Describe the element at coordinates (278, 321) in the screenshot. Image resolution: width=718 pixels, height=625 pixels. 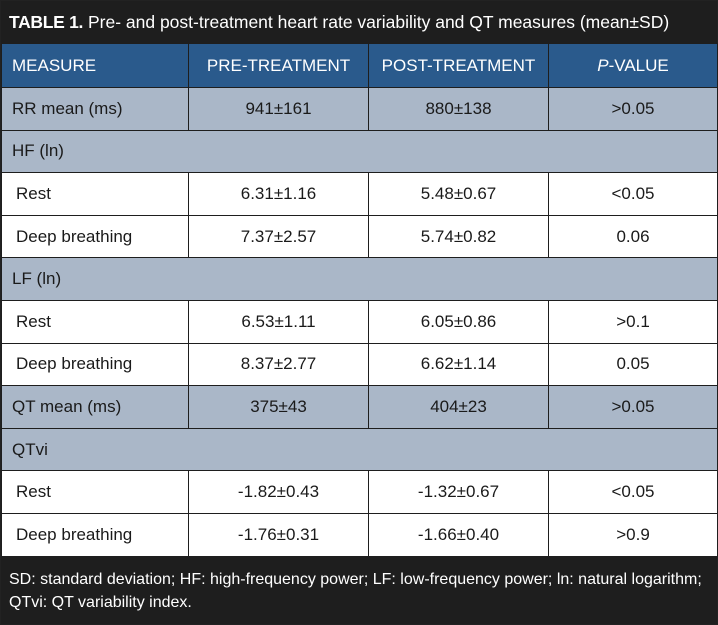
I see `row-pre: 6.53±1.11` at that location.